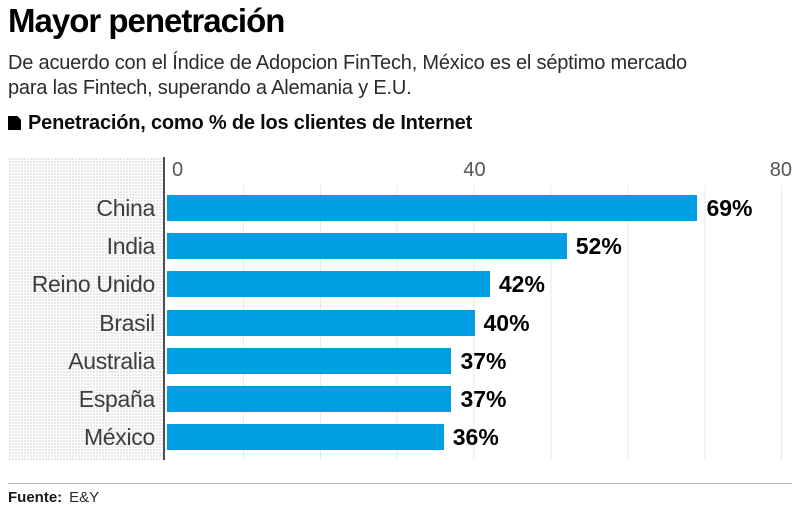 The image size is (800, 520). I want to click on category-label: Brasil, so click(127, 322).